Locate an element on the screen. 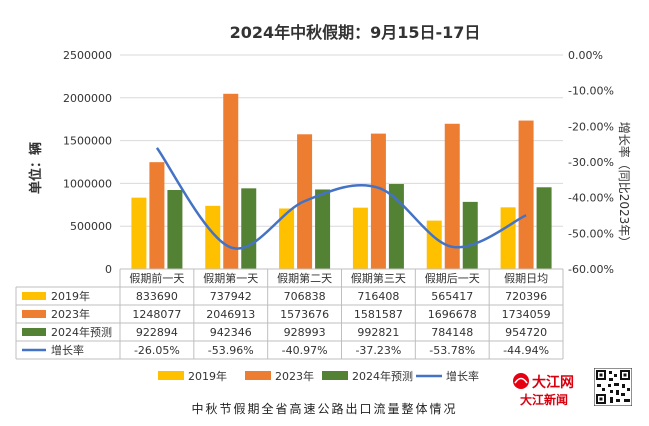 This screenshot has height=426, width=649. table-cell: 942346 is located at coordinates (231, 332).